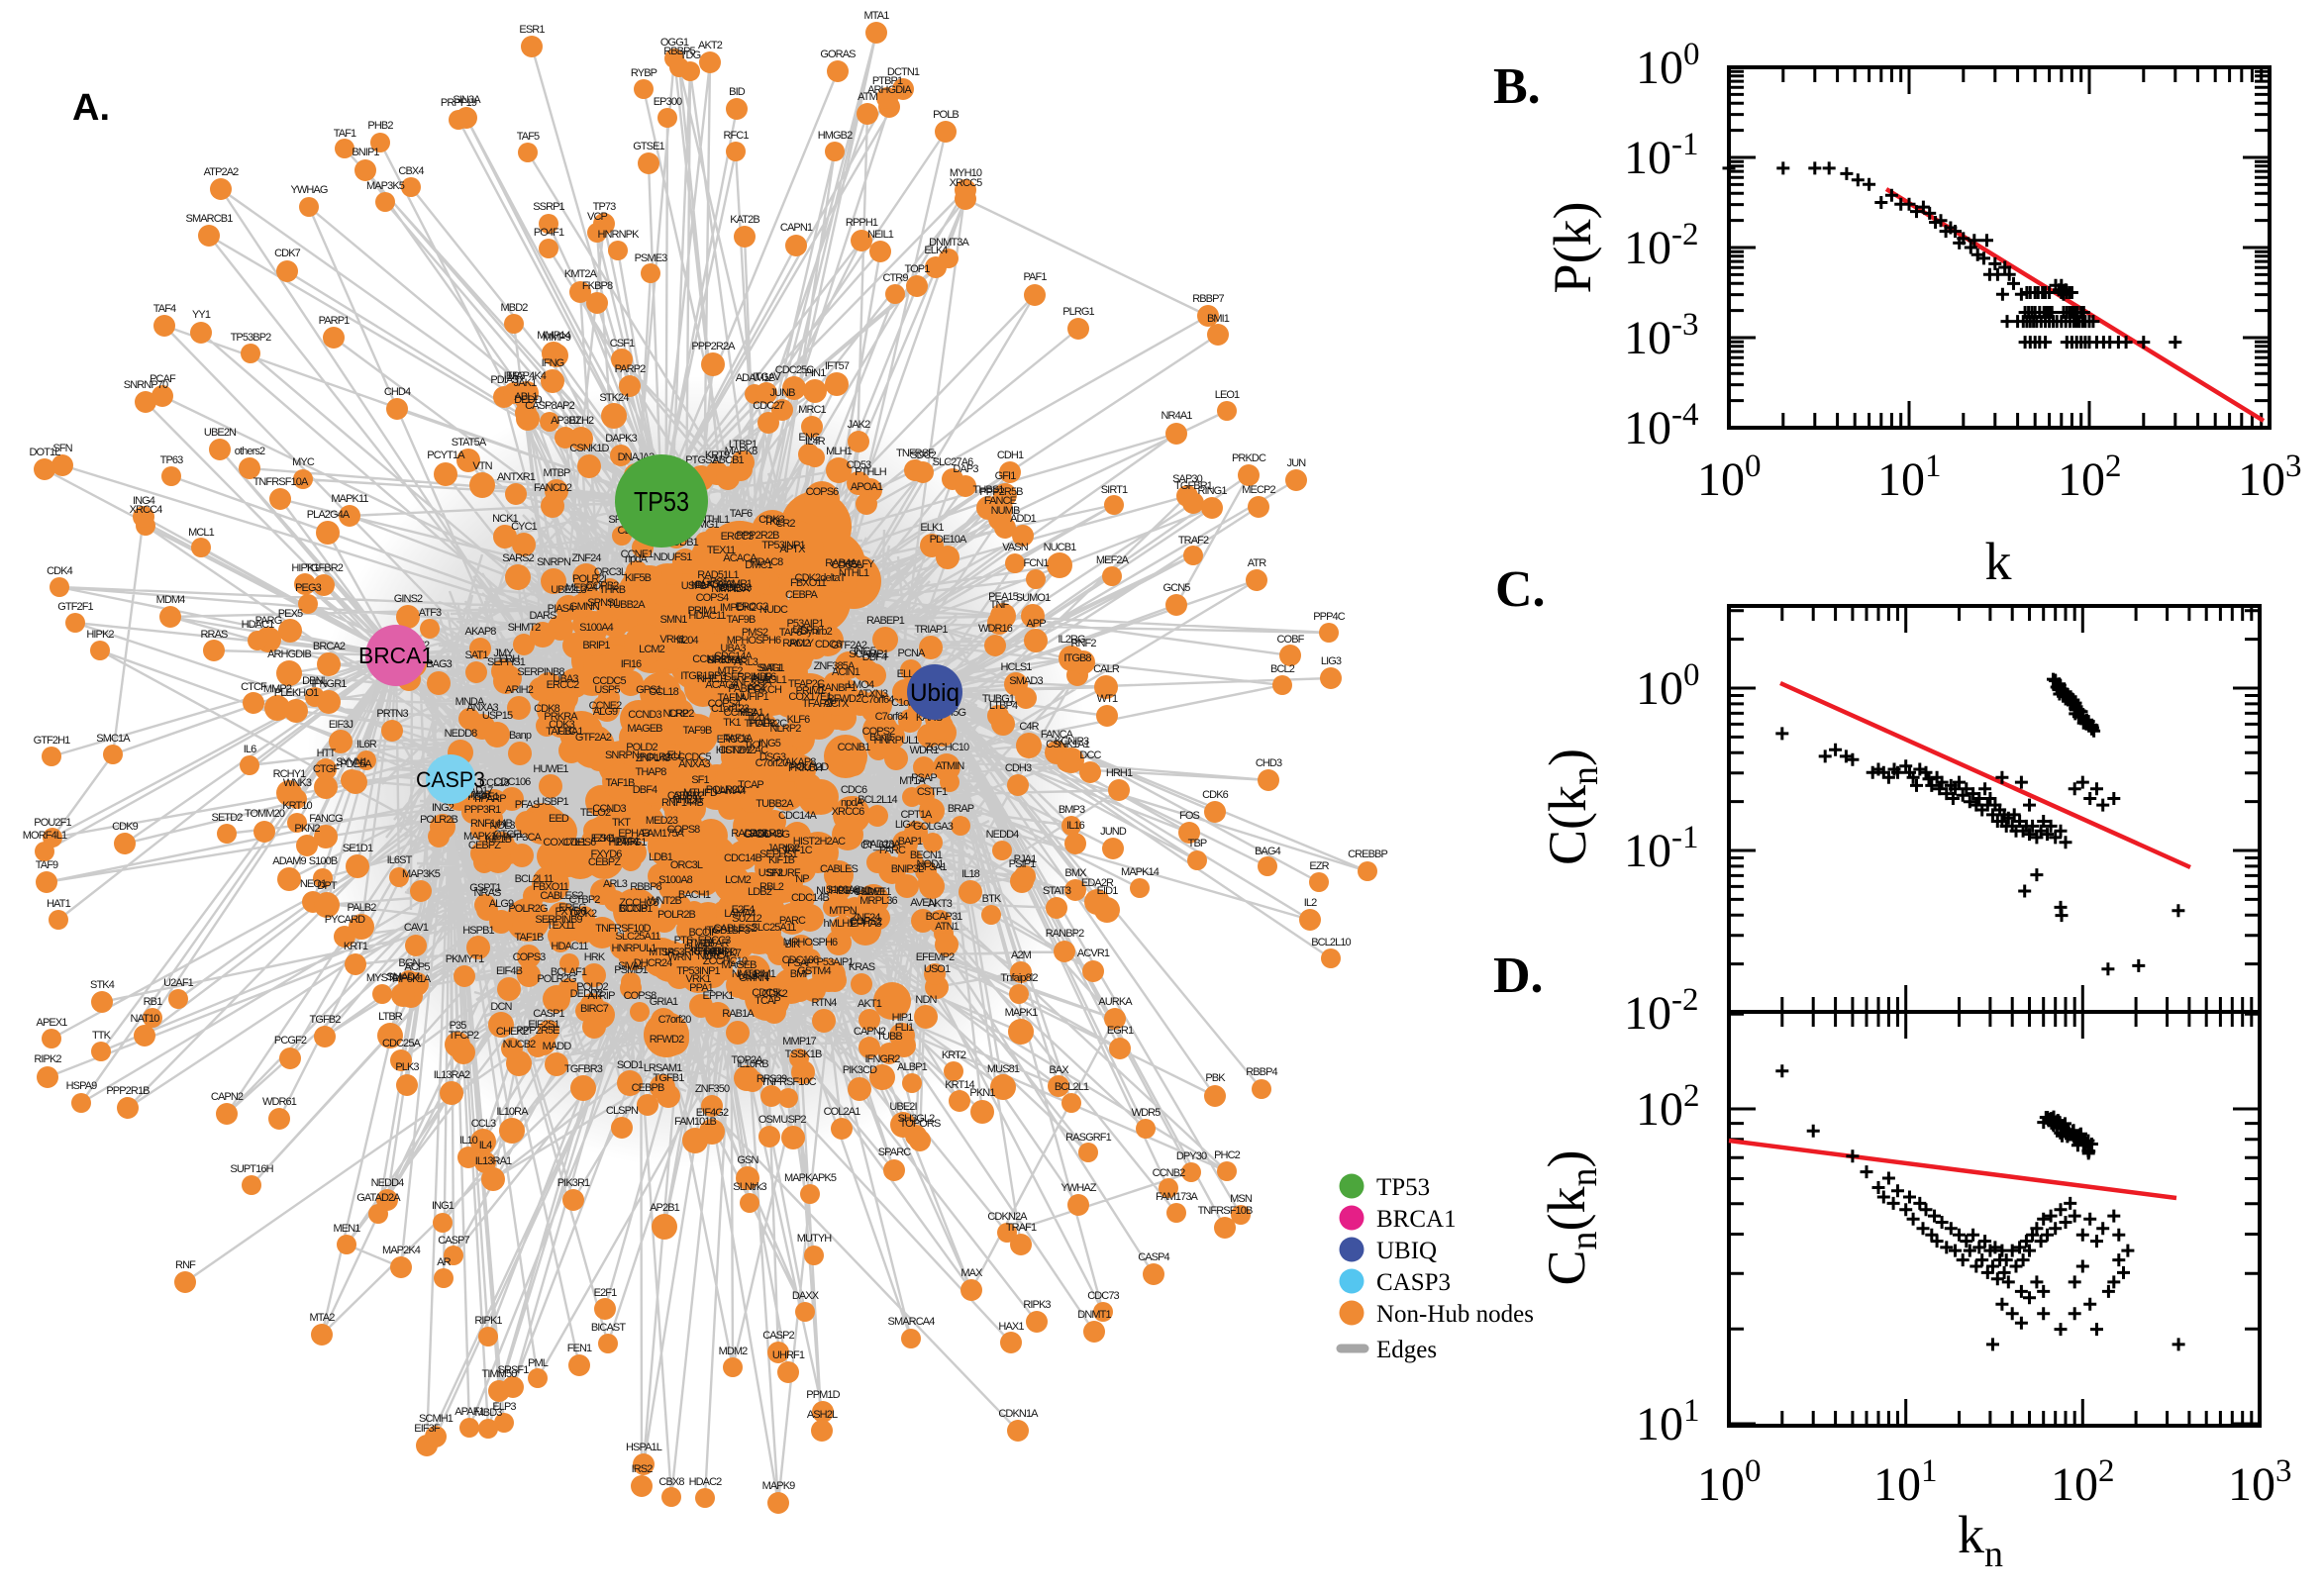 The height and width of the screenshot is (1596, 2323). I want to click on svg-text: SMG1, so click(770, 668).